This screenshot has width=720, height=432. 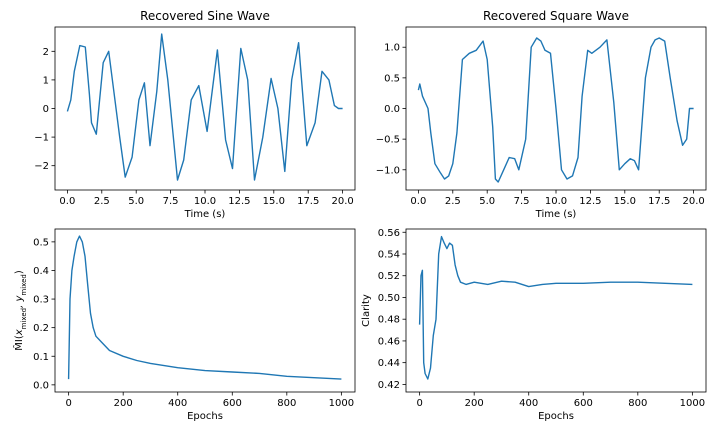 What do you see at coordinates (41, 138) in the screenshot?
I see `y-tick-label: −1` at bounding box center [41, 138].